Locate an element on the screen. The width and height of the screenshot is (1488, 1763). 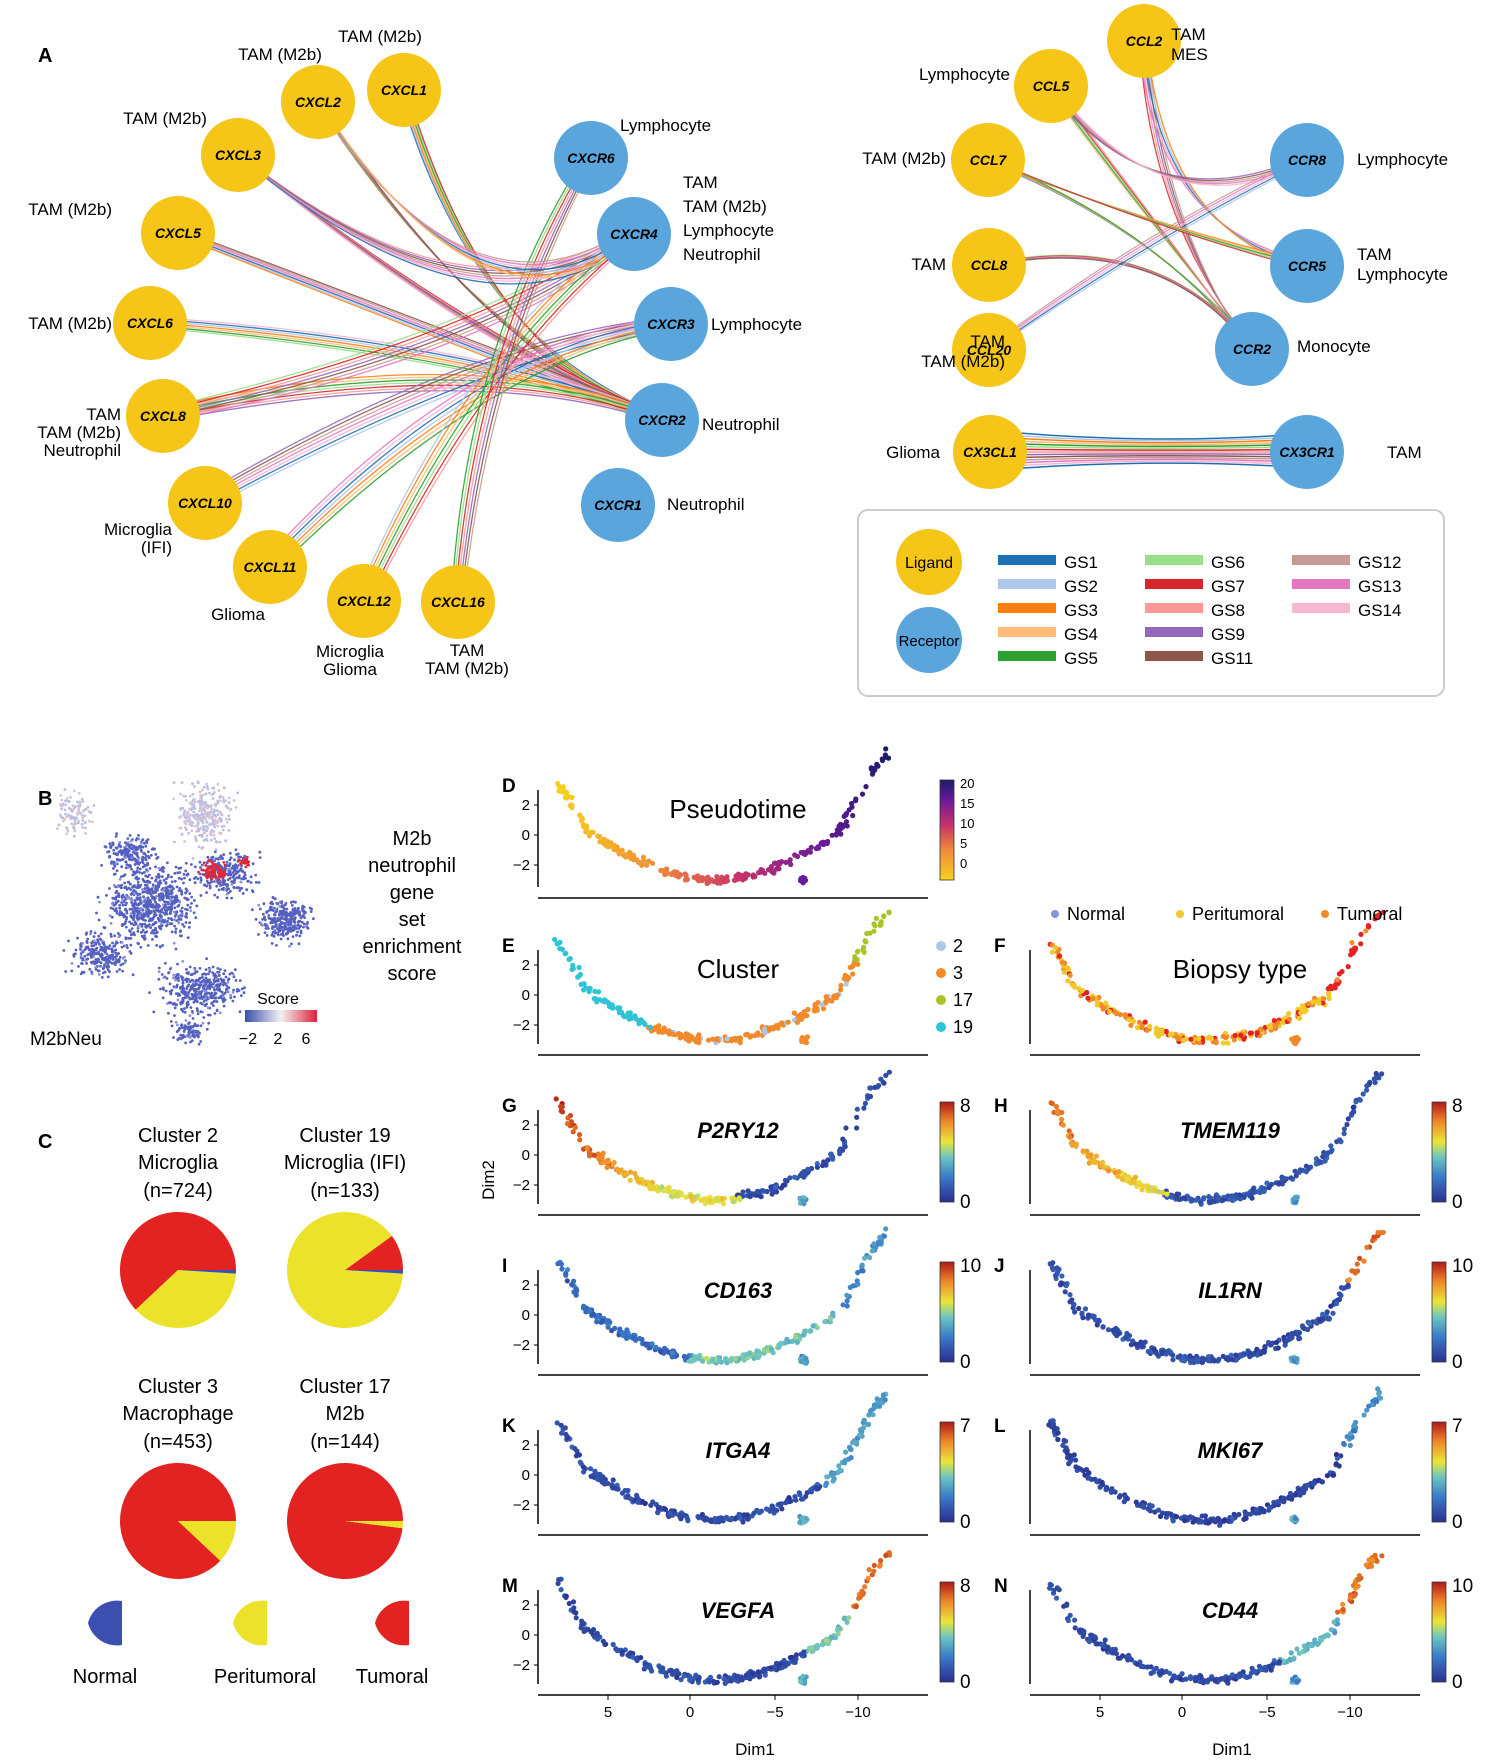
receptor-gene-label: CCR5 is located at coordinates (1307, 266).